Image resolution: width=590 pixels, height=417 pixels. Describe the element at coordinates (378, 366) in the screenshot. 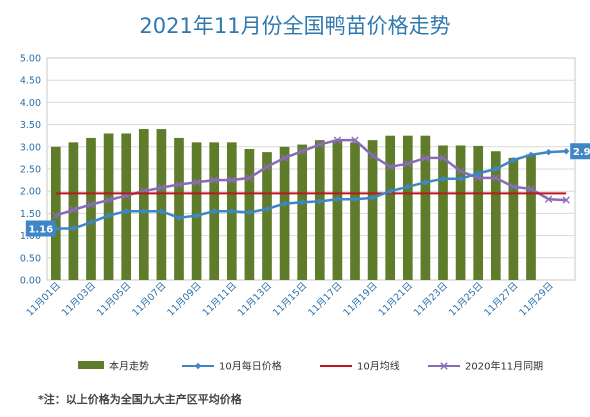

I see `legend-label: 10月均线` at that location.